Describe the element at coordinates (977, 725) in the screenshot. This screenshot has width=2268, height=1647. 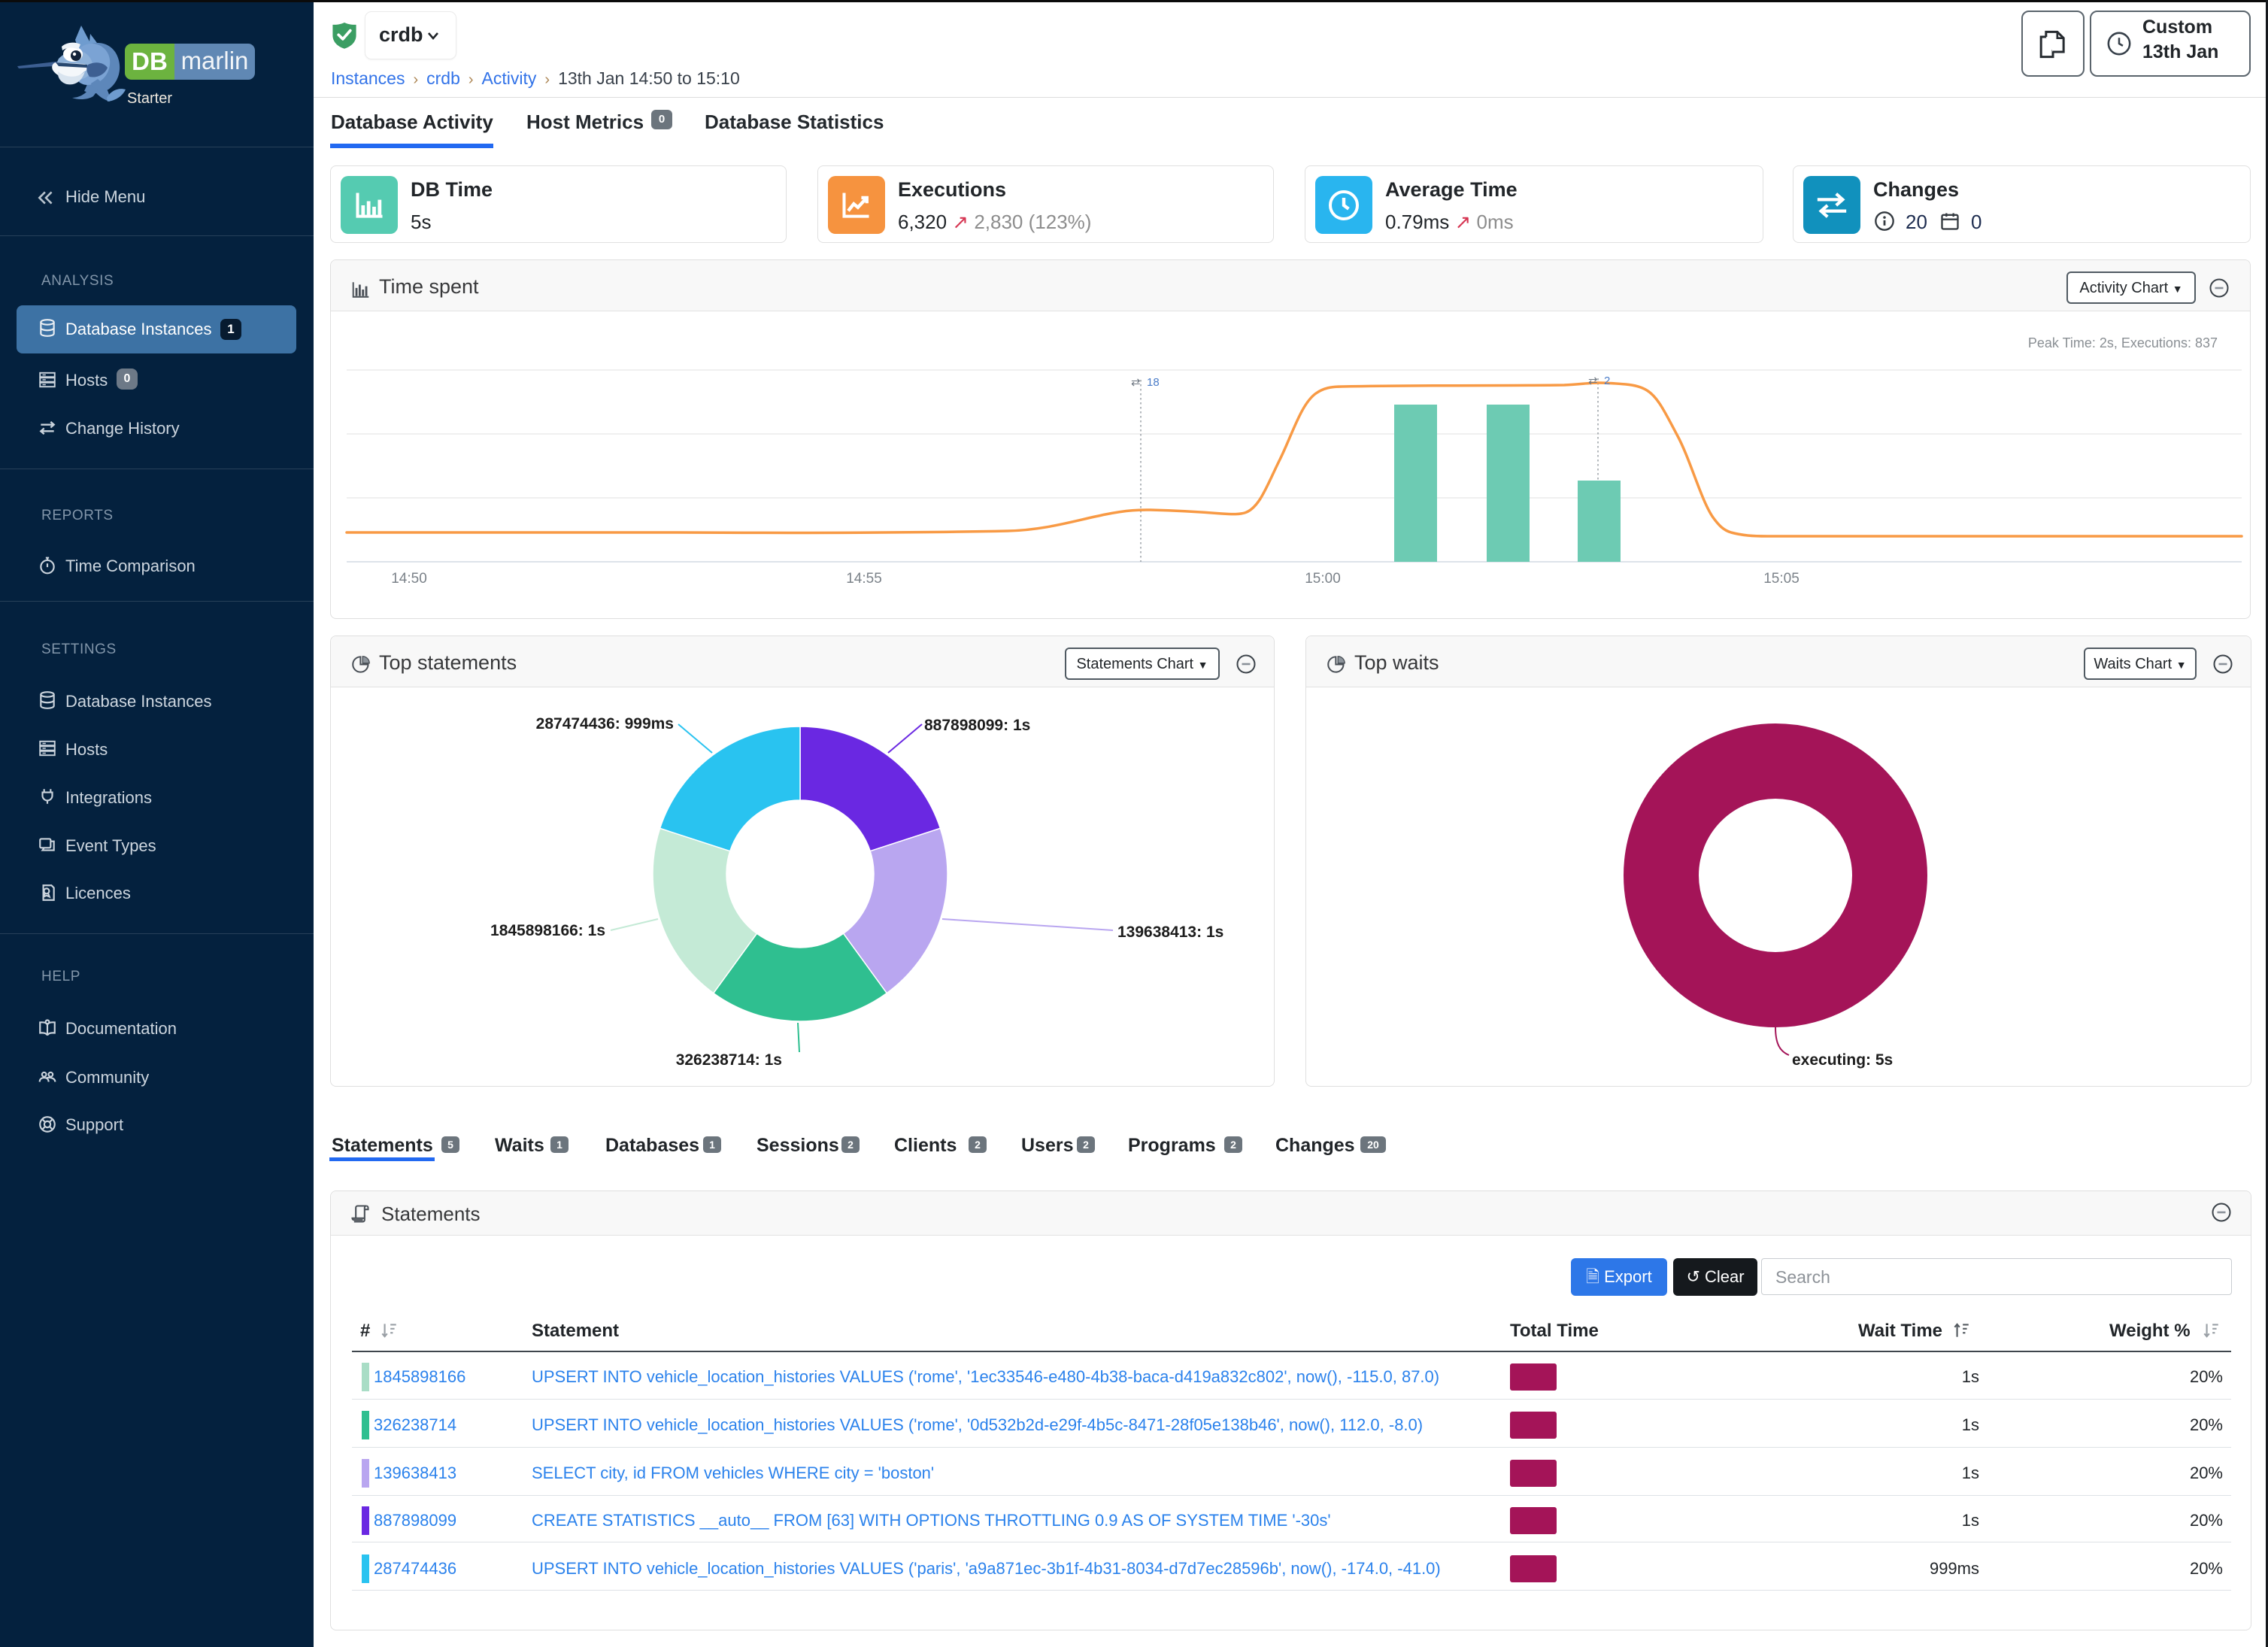
I see `svg-text: 887898099: 1s` at that location.